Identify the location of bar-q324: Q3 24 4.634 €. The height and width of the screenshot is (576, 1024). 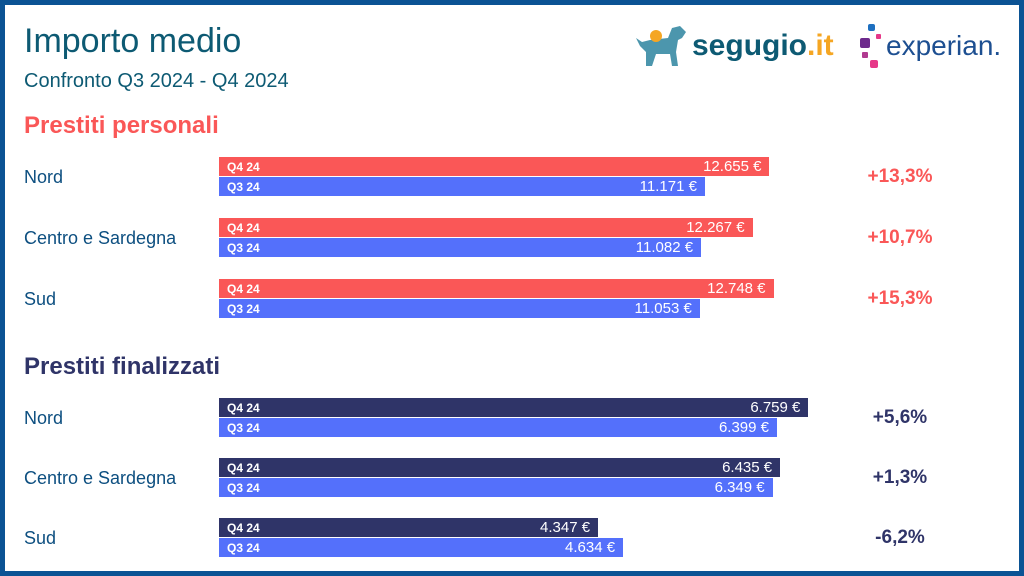
(421, 547).